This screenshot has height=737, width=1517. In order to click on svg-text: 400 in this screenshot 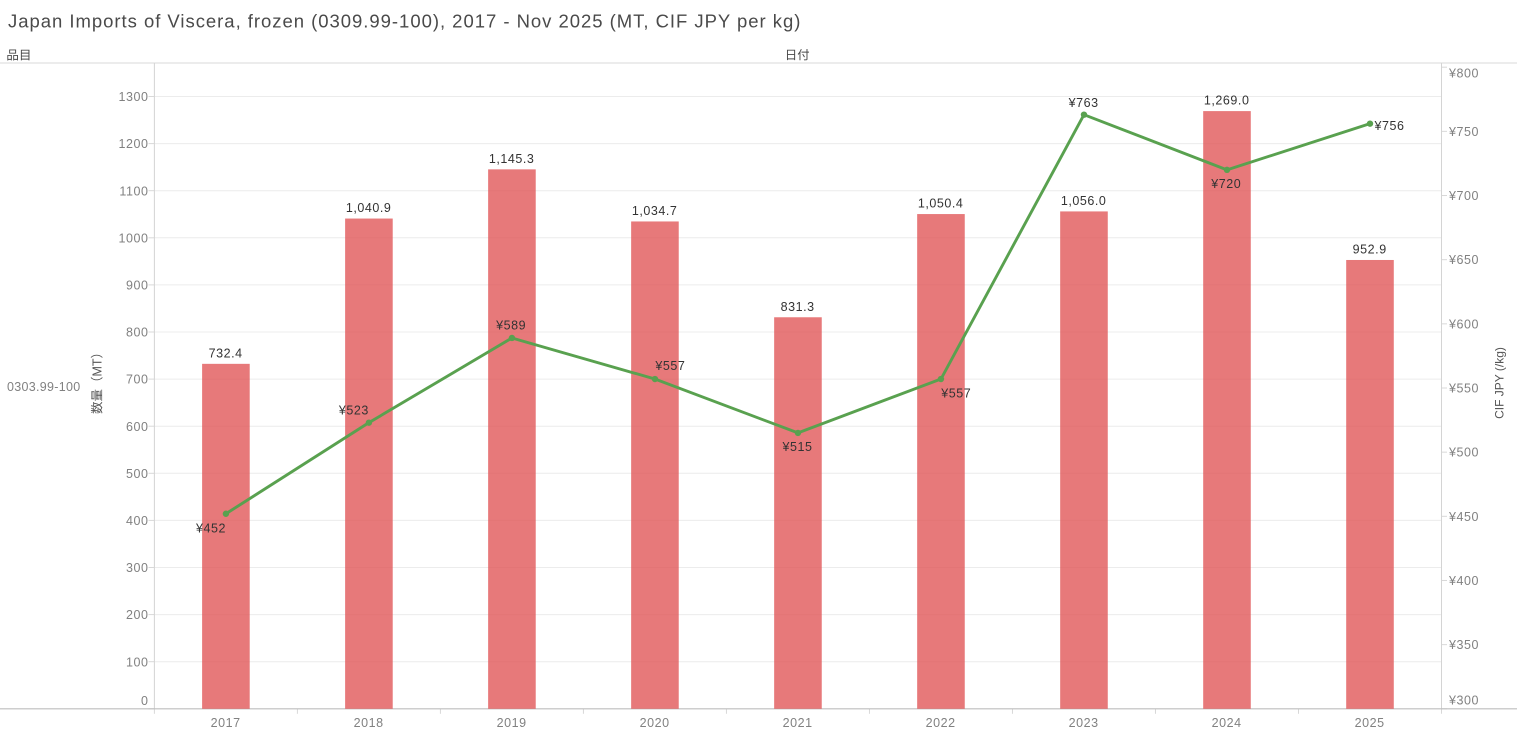, I will do `click(137, 521)`.